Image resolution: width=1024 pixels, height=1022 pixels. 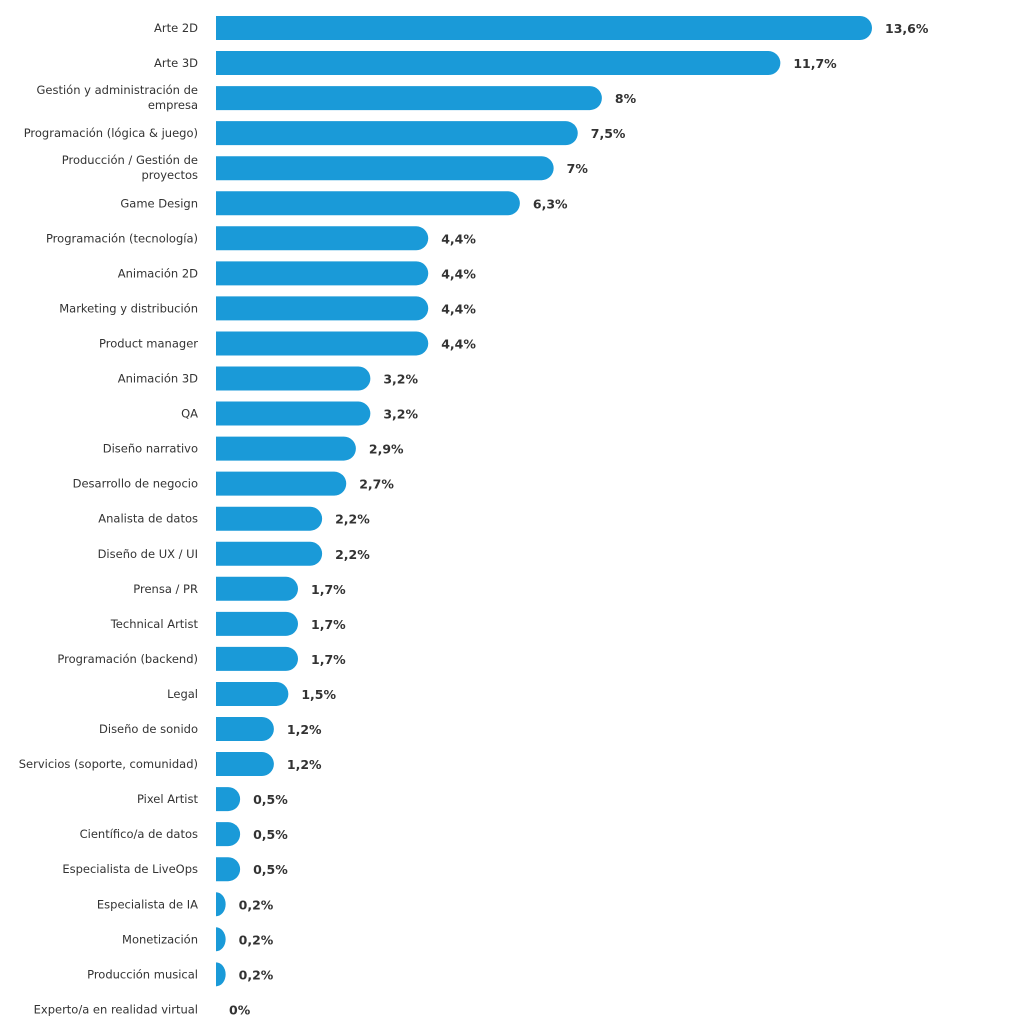 What do you see at coordinates (130, 160) in the screenshot?
I see `category-label-line: Producción / Gestión de` at bounding box center [130, 160].